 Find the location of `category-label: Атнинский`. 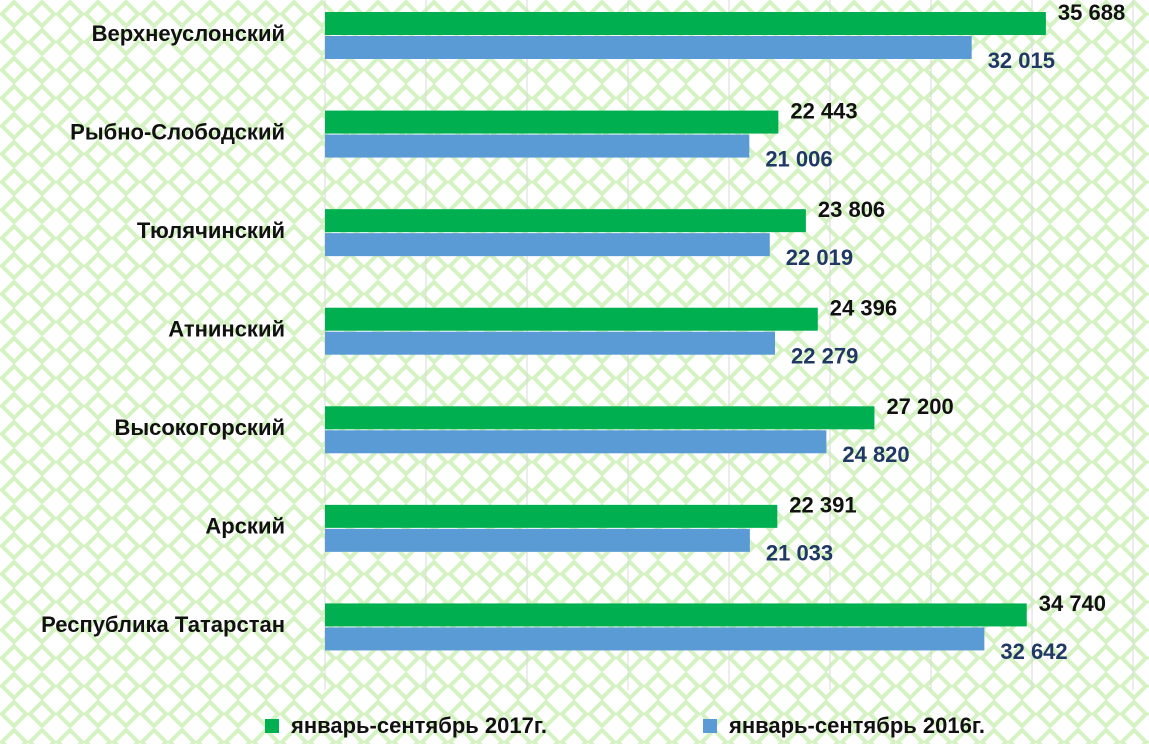

category-label: Атнинский is located at coordinates (226, 329).